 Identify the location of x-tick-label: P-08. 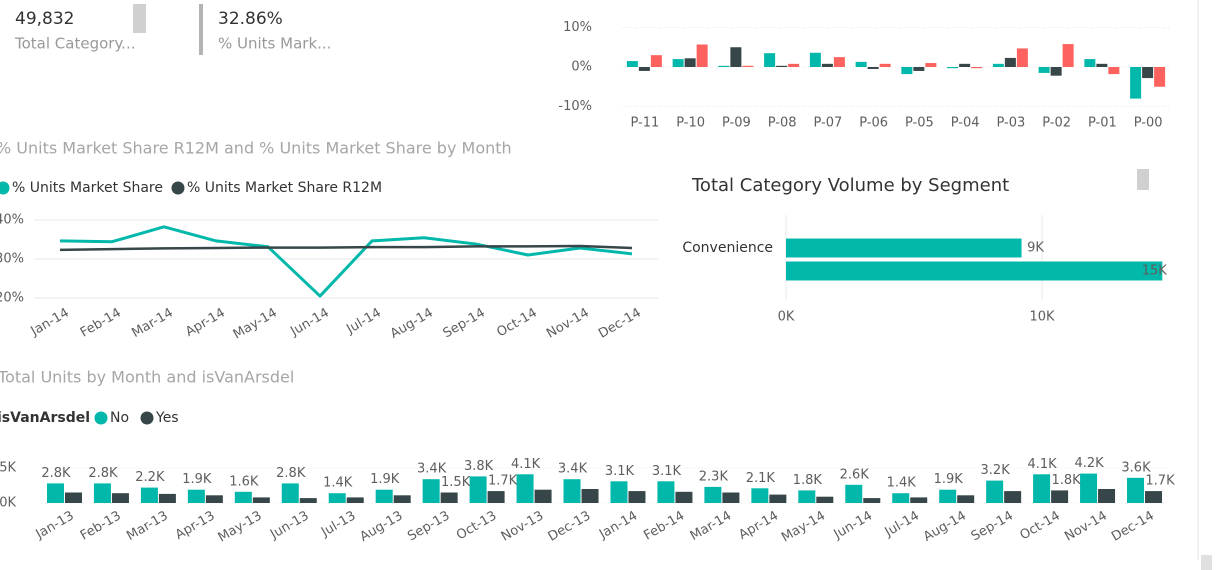
(782, 123).